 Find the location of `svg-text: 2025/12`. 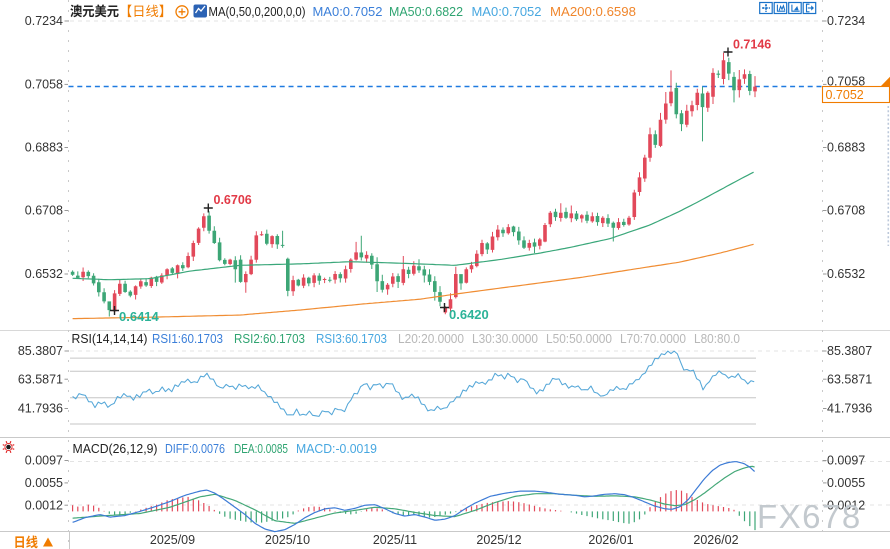

svg-text: 2025/12 is located at coordinates (498, 540).